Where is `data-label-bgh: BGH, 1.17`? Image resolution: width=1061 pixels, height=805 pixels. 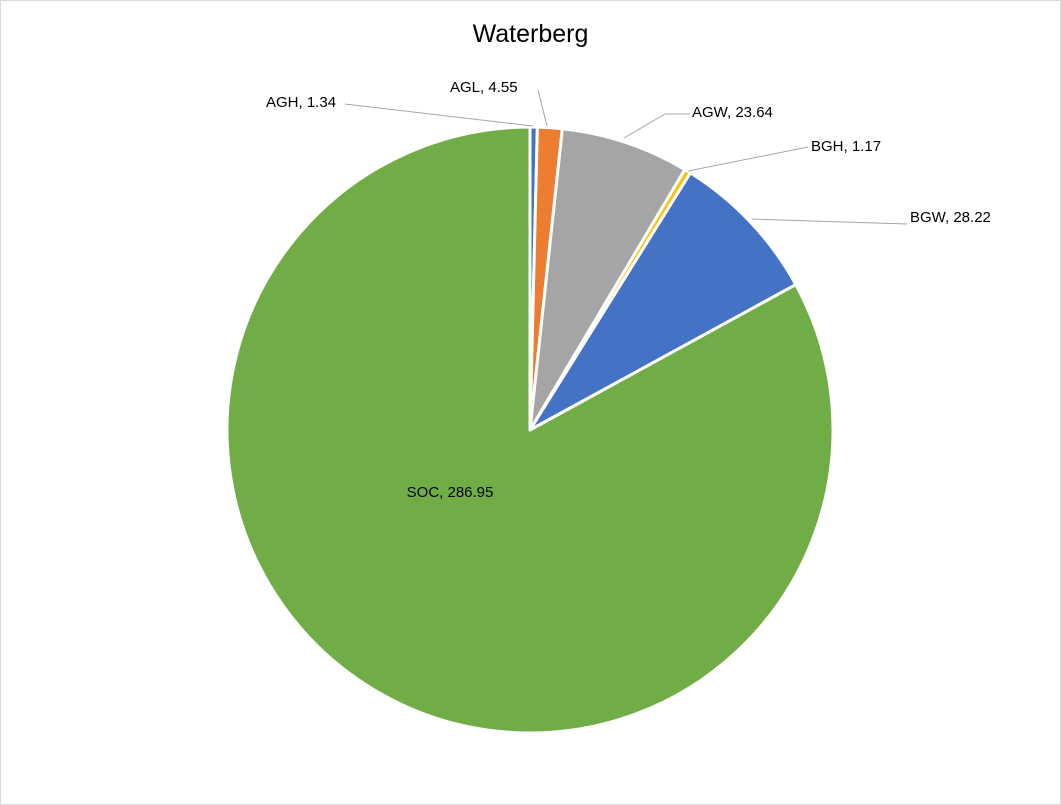 data-label-bgh: BGH, 1.17 is located at coordinates (846, 146).